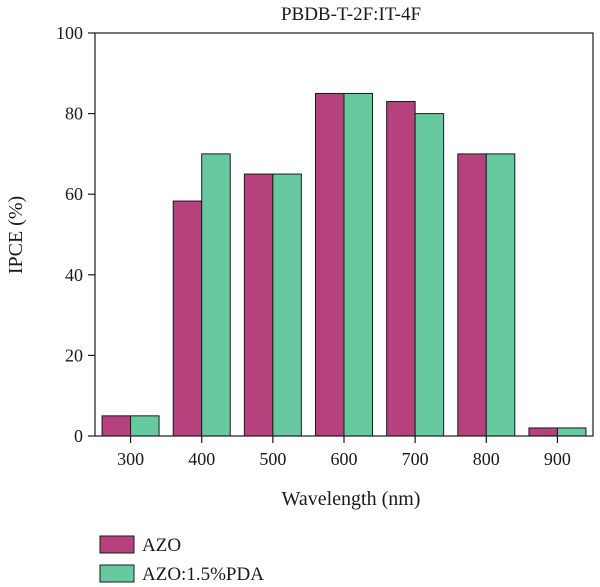 The width and height of the screenshot is (600, 587). Describe the element at coordinates (486, 459) in the screenshot. I see `x-tick-label: 800` at that location.